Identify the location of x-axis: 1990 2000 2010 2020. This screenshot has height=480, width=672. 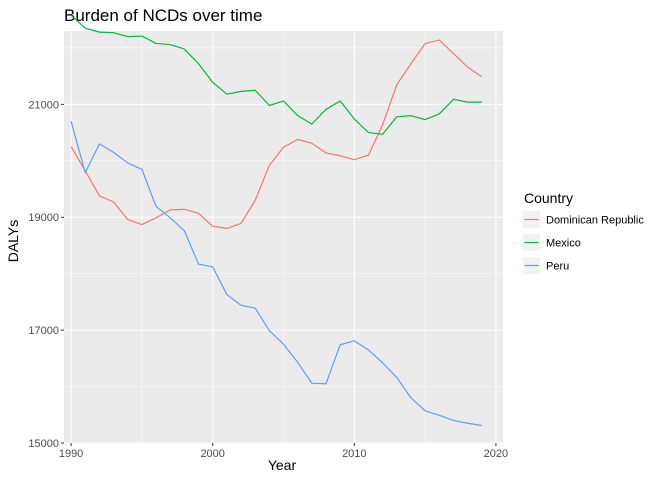
(283, 451).